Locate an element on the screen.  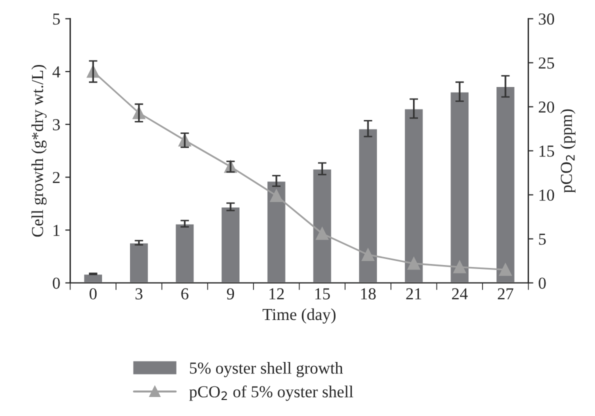
x-tick-label: 3 is located at coordinates (139, 294).